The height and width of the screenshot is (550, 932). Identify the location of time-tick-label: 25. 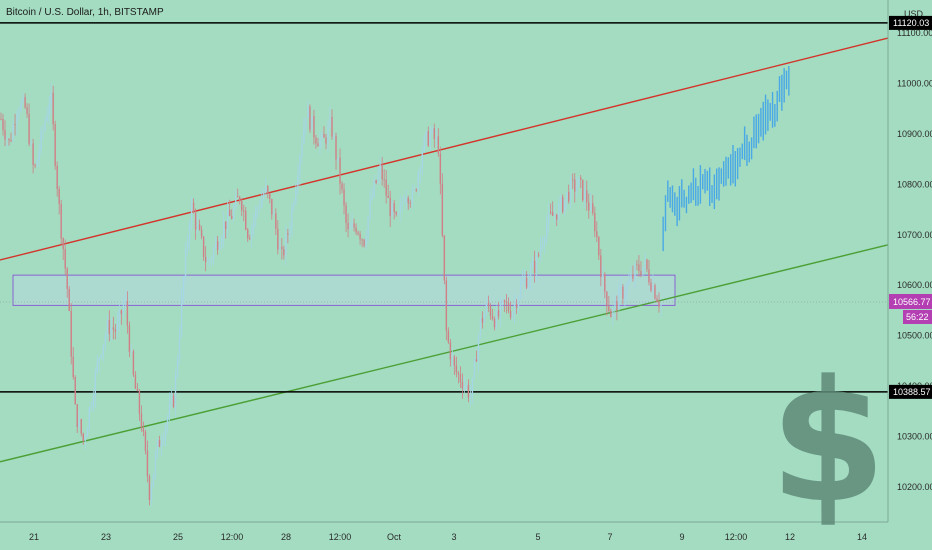
(178, 537).